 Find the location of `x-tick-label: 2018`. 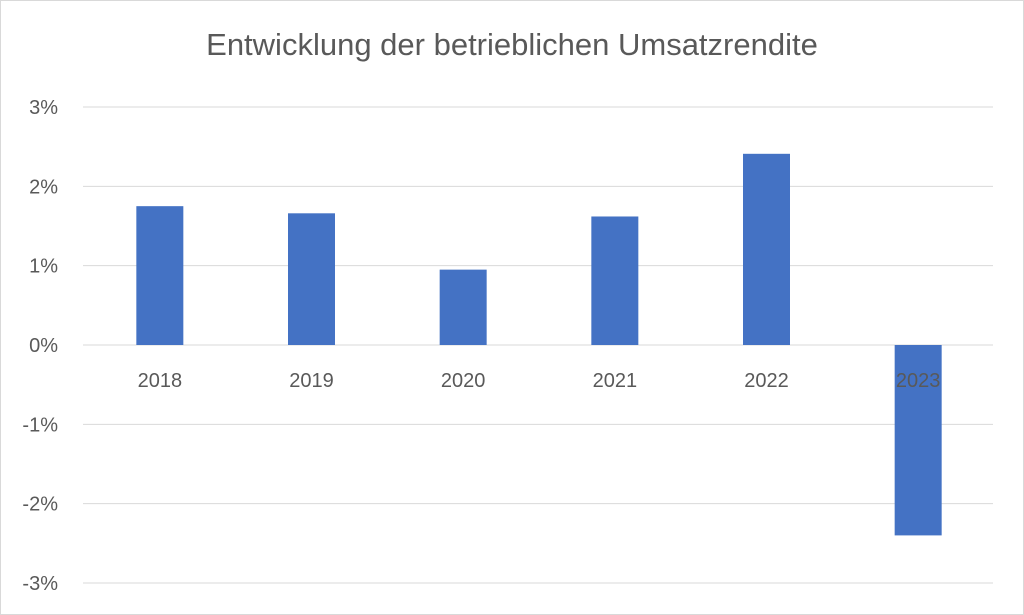

x-tick-label: 2018 is located at coordinates (160, 381).